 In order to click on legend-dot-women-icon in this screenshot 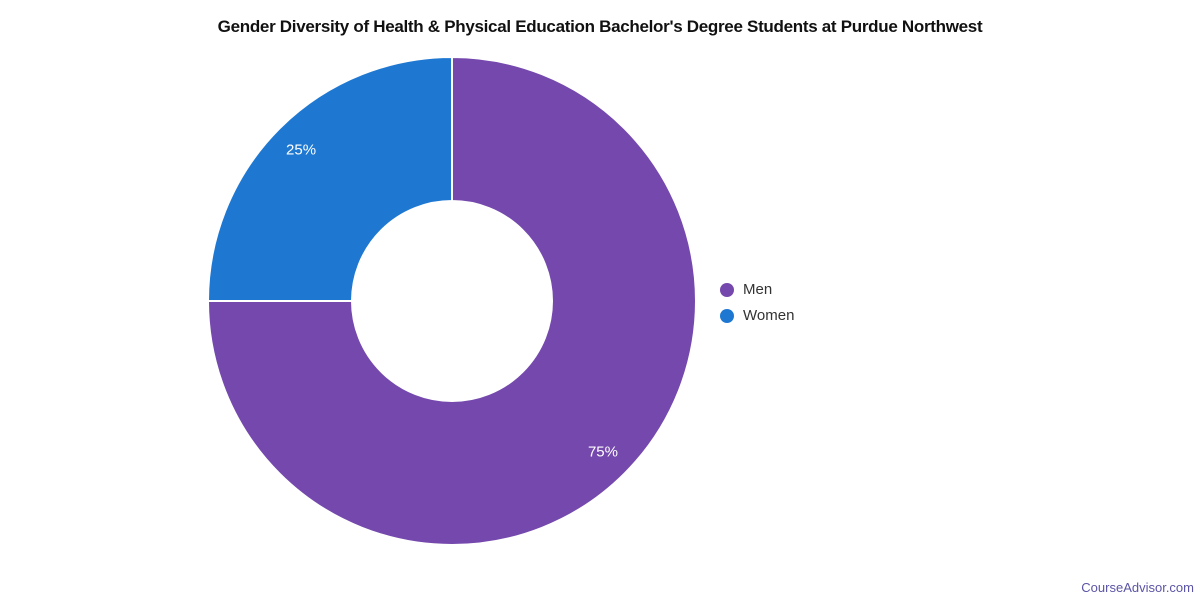, I will do `click(727, 316)`.